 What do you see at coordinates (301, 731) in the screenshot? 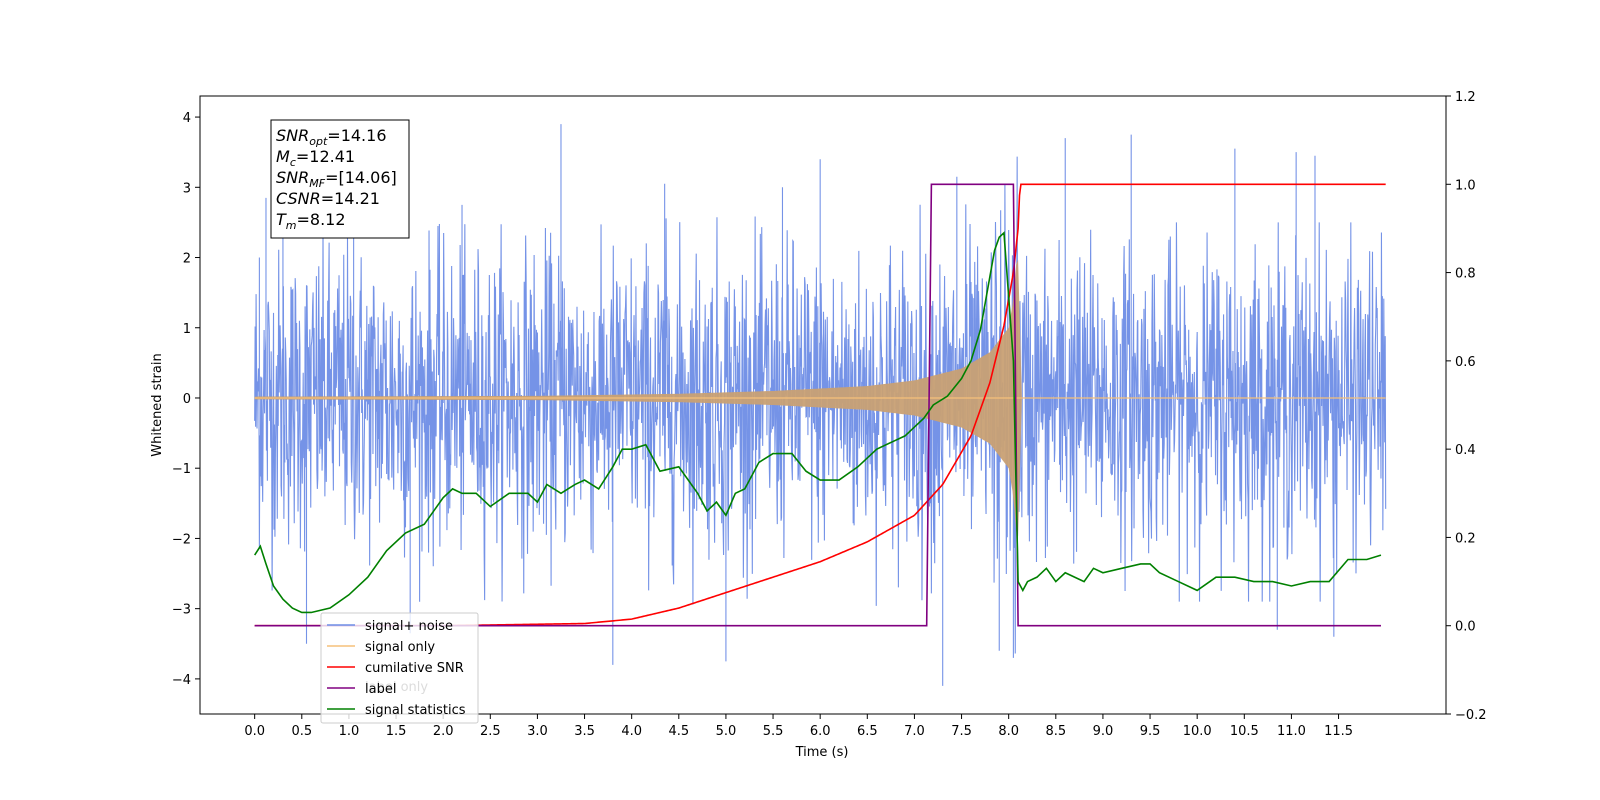
I see `x-tick-label: 0.5` at bounding box center [301, 731].